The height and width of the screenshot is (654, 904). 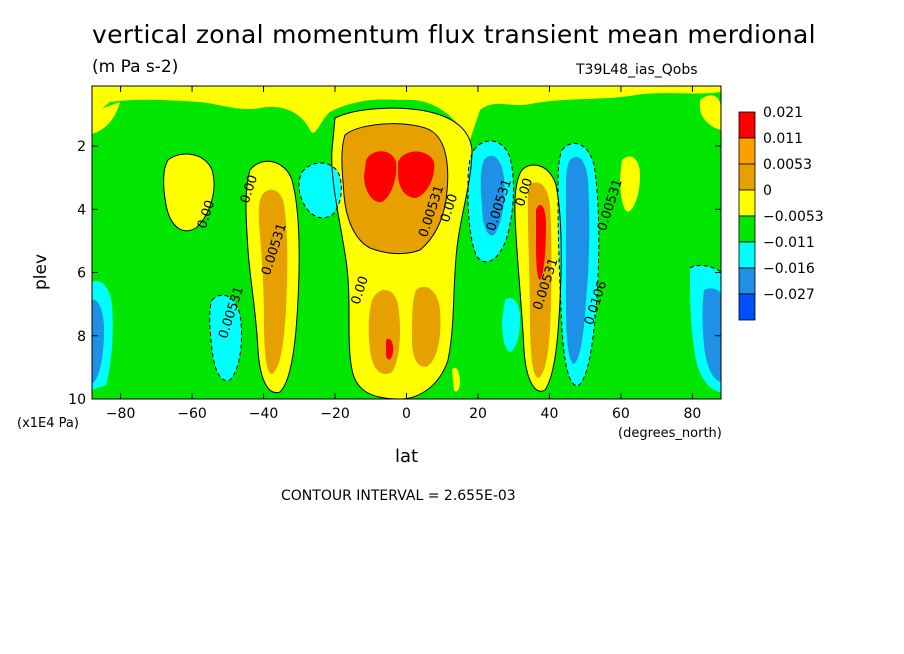 What do you see at coordinates (550, 414) in the screenshot?
I see `x-tick-label: 40` at bounding box center [550, 414].